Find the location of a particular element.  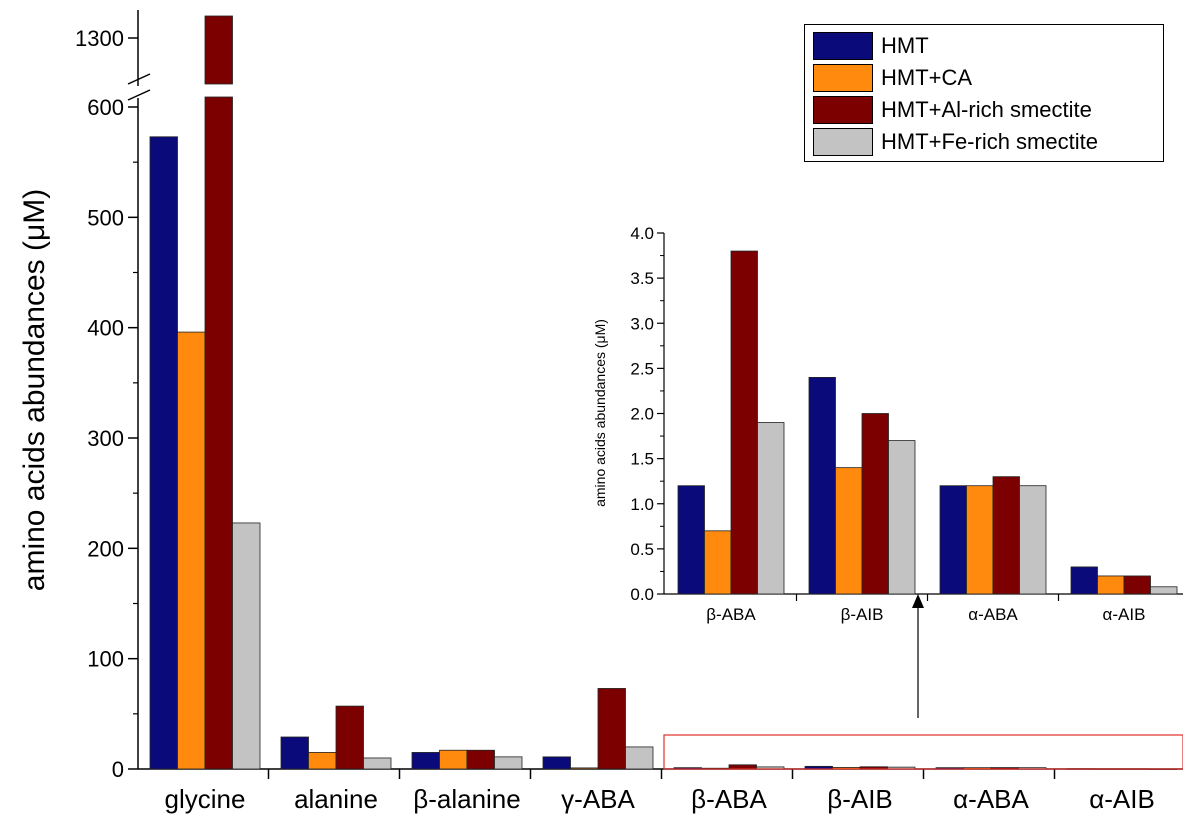

zoom-arrow-head is located at coordinates (918, 601).